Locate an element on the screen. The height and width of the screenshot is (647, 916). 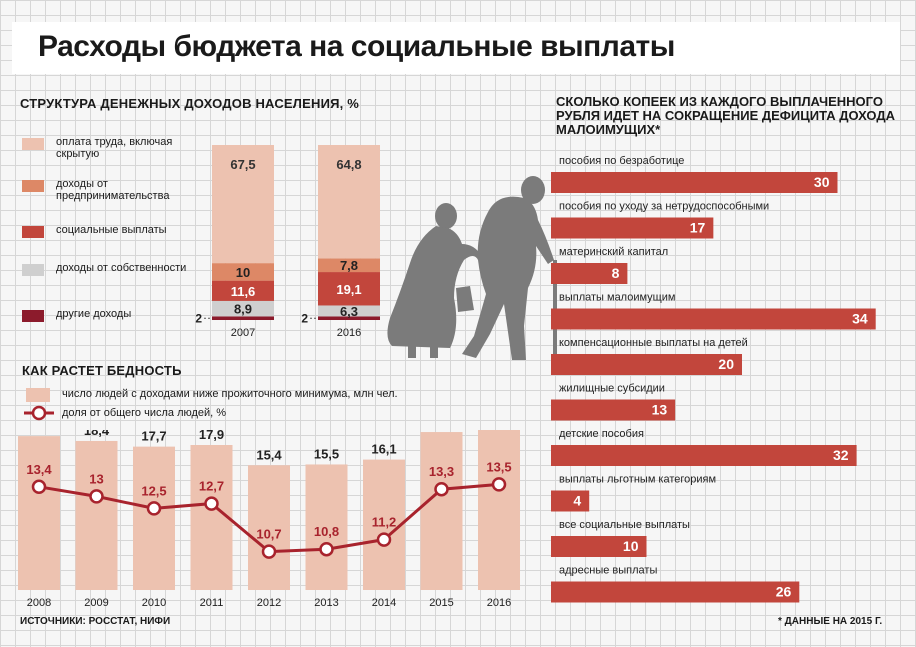
stack-label: 11,6 is located at coordinates (243, 291).